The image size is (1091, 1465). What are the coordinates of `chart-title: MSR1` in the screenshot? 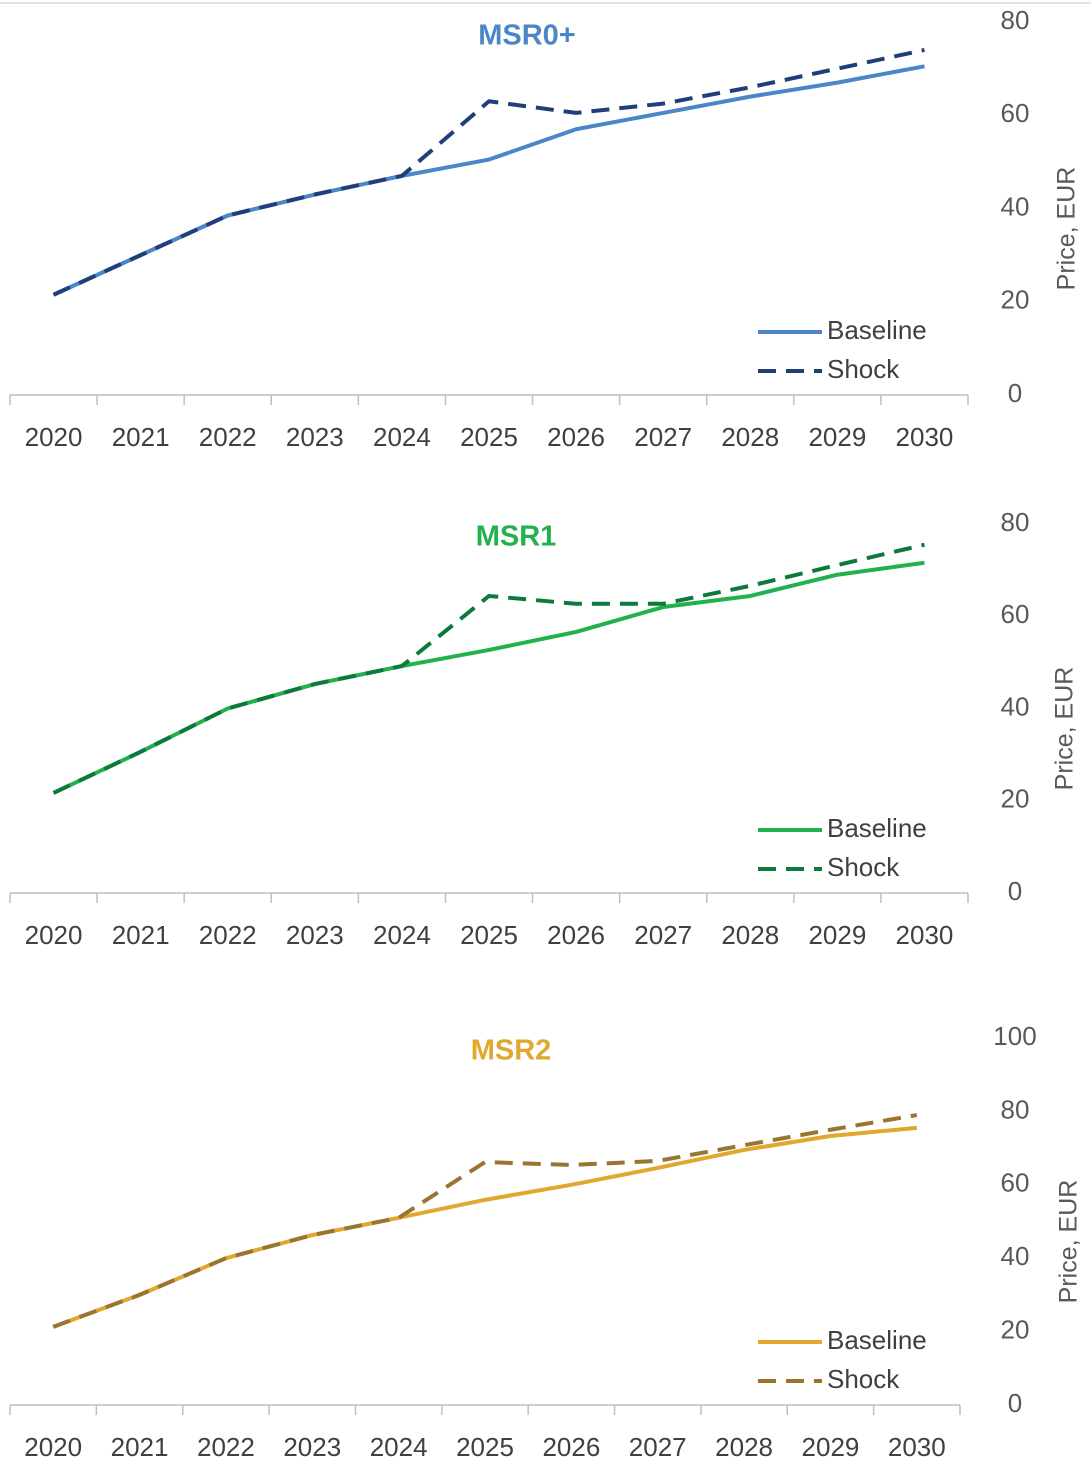 It's located at (516, 537).